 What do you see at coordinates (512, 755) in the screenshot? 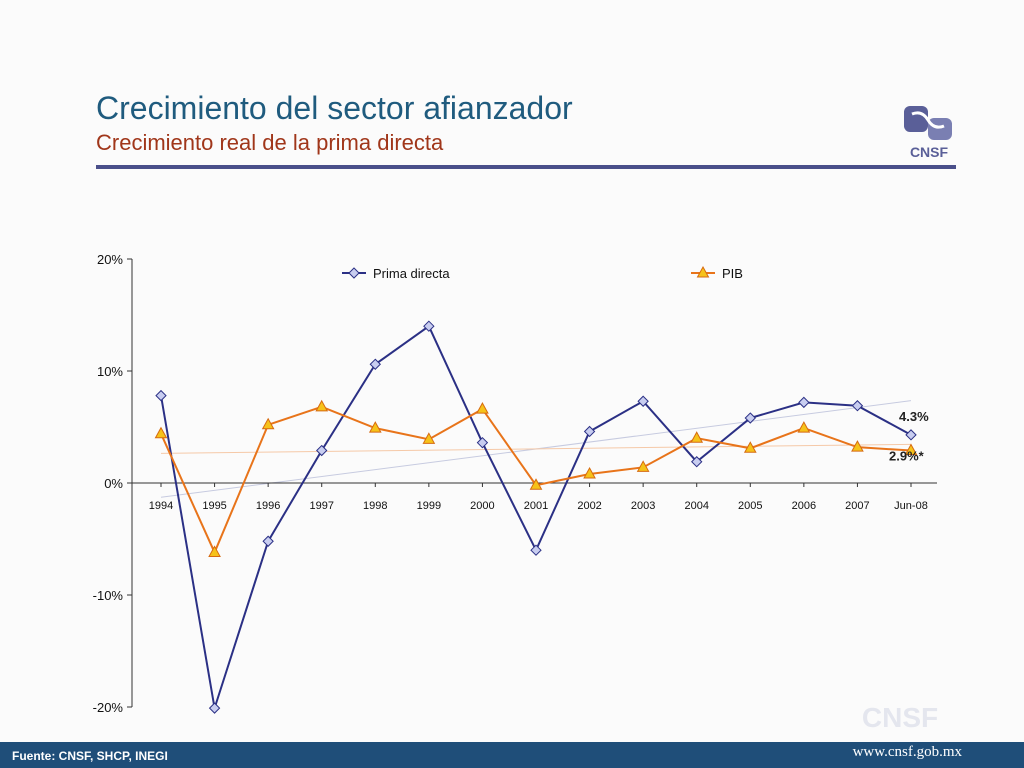
I see `footer-bar` at bounding box center [512, 755].